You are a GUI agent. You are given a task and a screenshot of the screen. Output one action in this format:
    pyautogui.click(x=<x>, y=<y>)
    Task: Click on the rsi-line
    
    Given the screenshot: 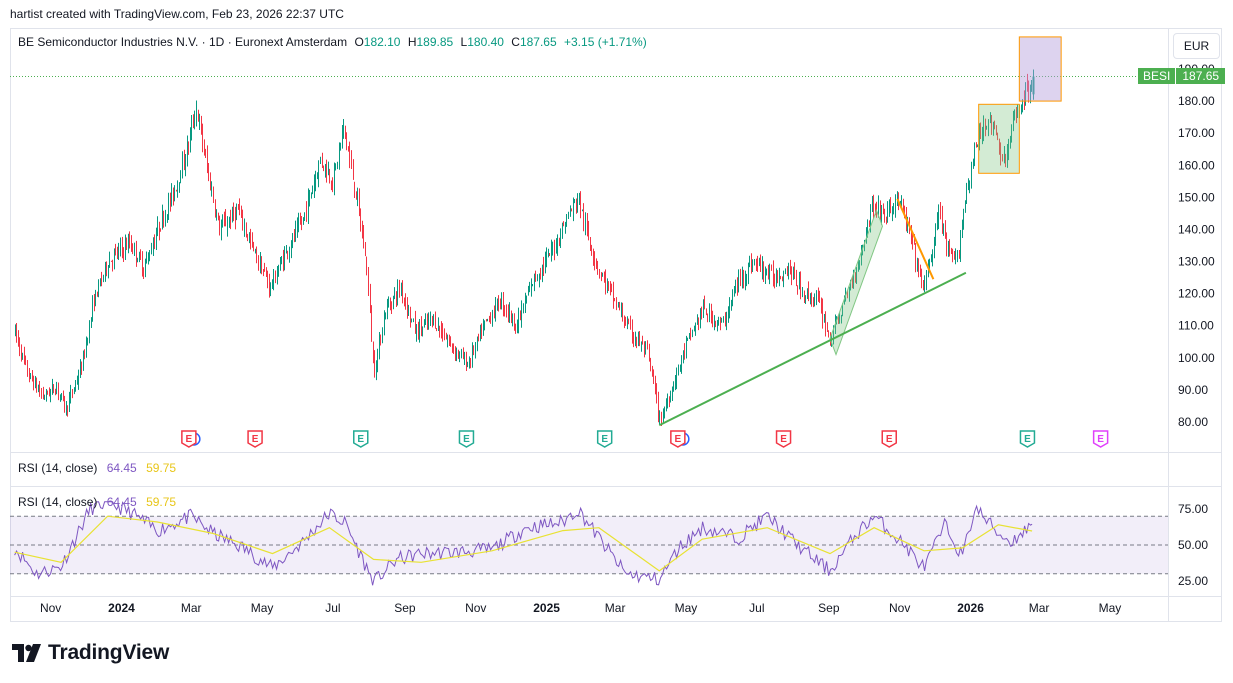 What is the action you would take?
    pyautogui.click(x=523, y=543)
    